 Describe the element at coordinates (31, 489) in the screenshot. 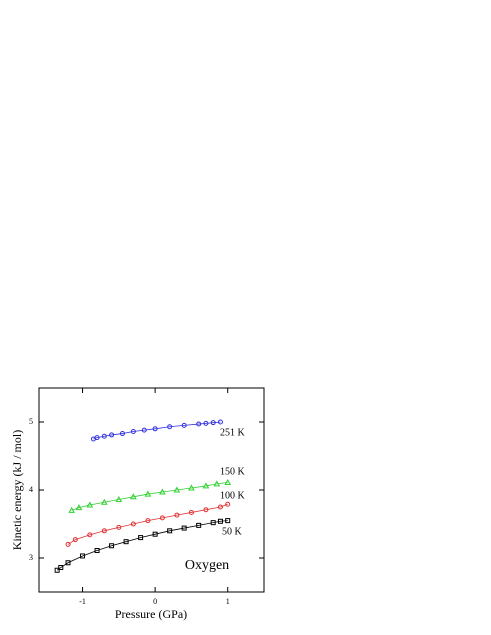

I see `y-tick-label: 4` at that location.